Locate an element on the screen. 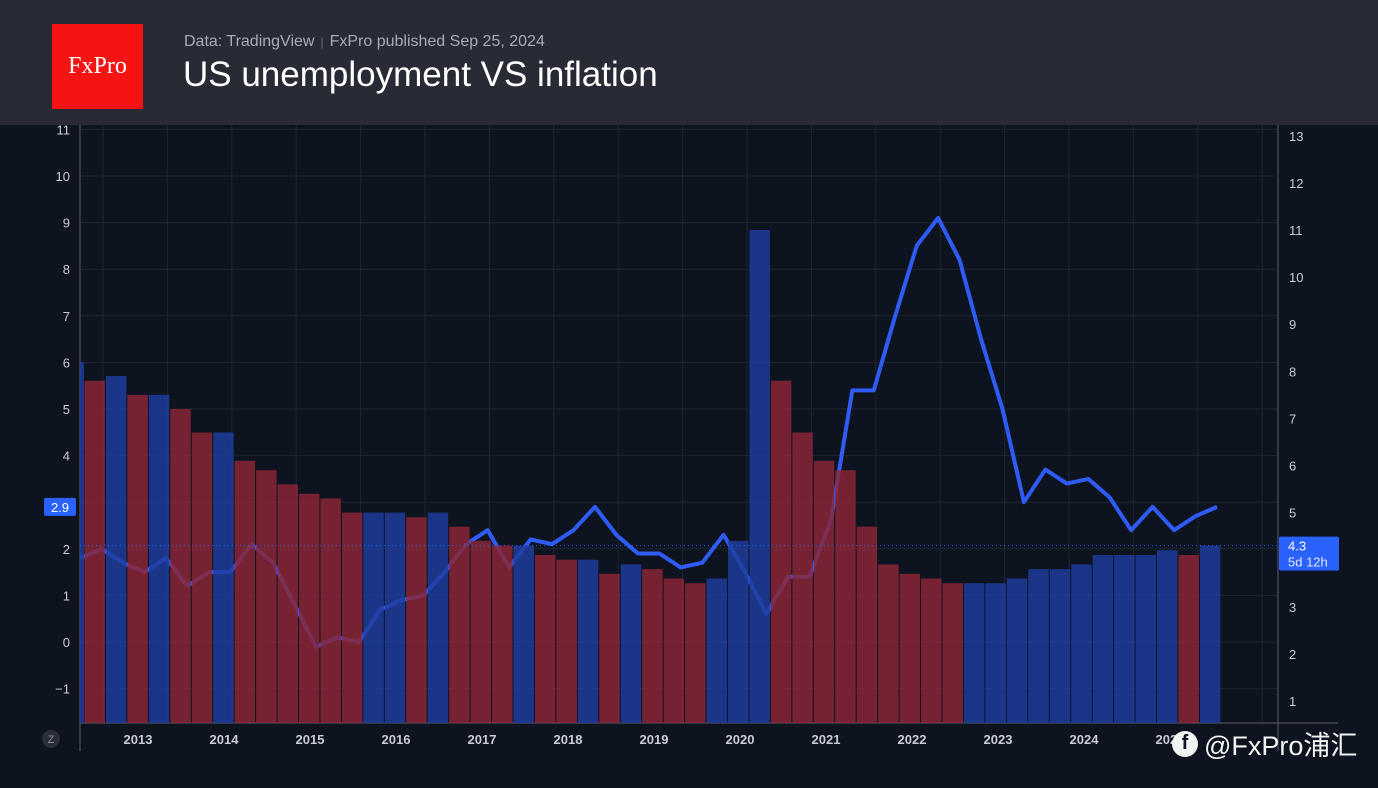 The image size is (1378, 788). x-axis-tick: 2016 is located at coordinates (396, 739).